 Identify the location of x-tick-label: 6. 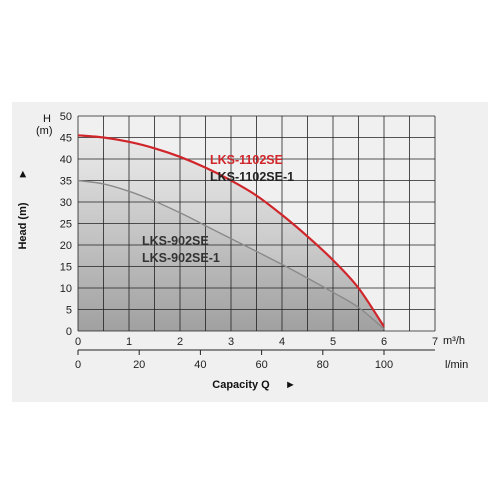
(384, 342).